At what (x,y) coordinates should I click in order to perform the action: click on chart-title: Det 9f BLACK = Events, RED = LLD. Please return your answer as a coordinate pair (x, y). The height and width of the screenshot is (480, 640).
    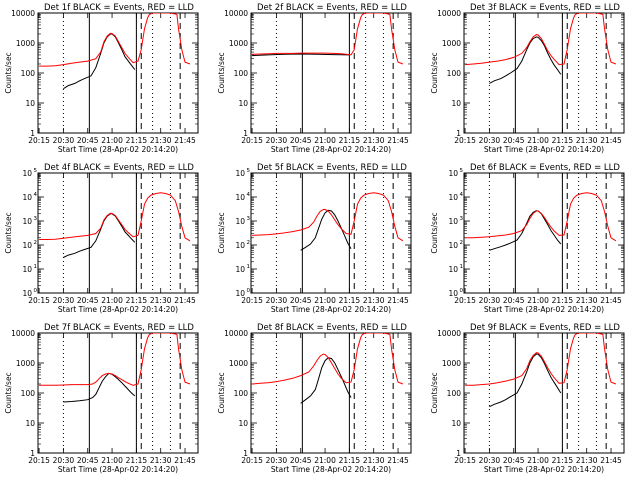
    Looking at the image, I should click on (545, 328).